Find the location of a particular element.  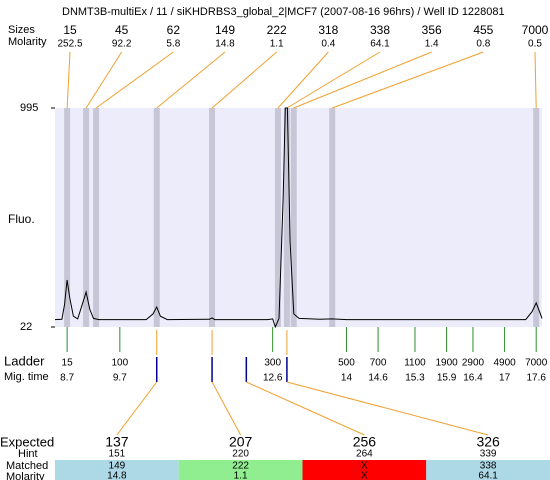

y-tick-label: 995 is located at coordinates (29, 108).